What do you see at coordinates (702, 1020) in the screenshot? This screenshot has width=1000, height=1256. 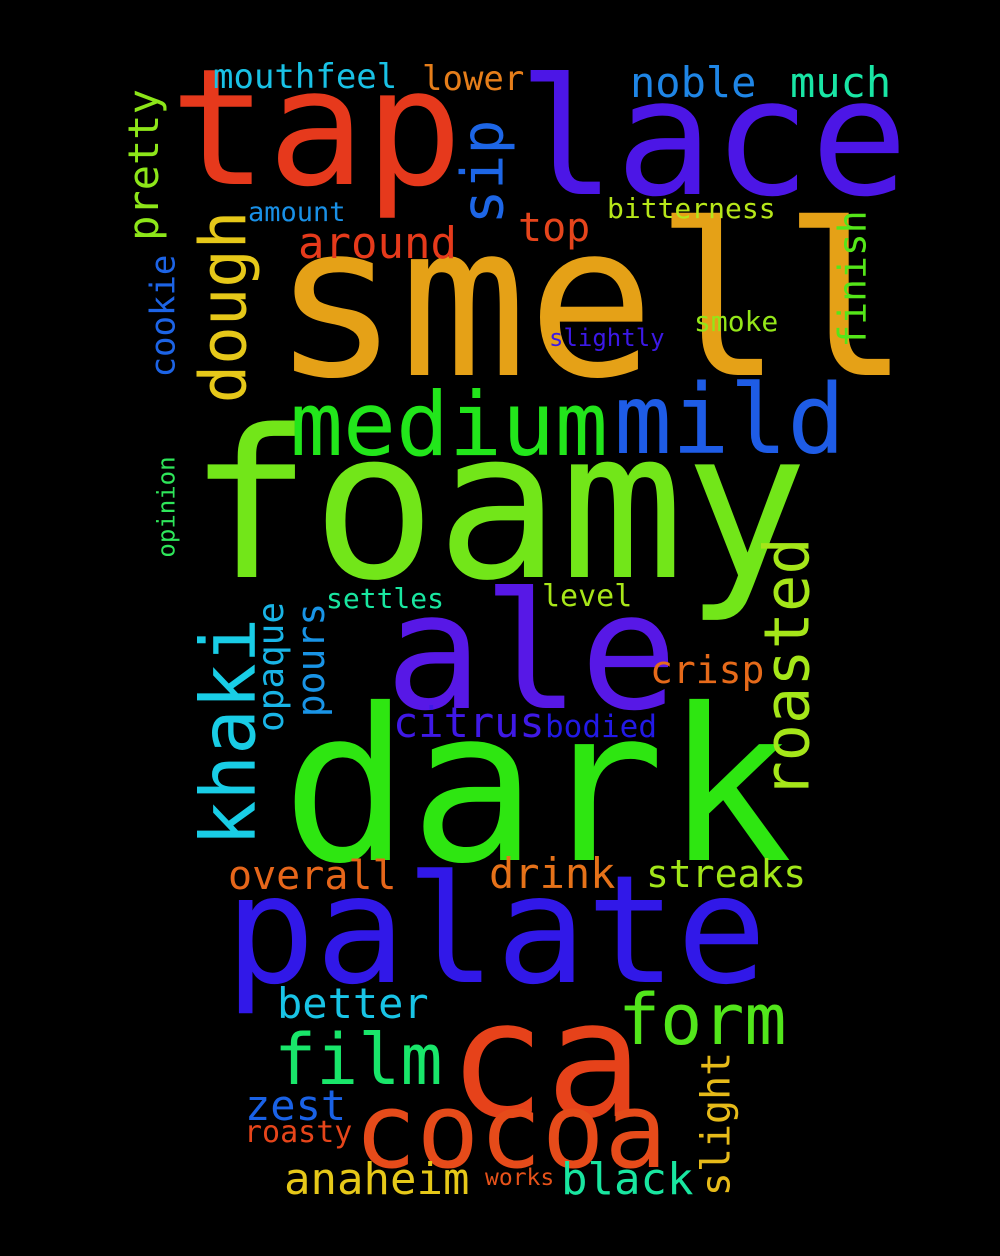 I see `word-form: form` at bounding box center [702, 1020].